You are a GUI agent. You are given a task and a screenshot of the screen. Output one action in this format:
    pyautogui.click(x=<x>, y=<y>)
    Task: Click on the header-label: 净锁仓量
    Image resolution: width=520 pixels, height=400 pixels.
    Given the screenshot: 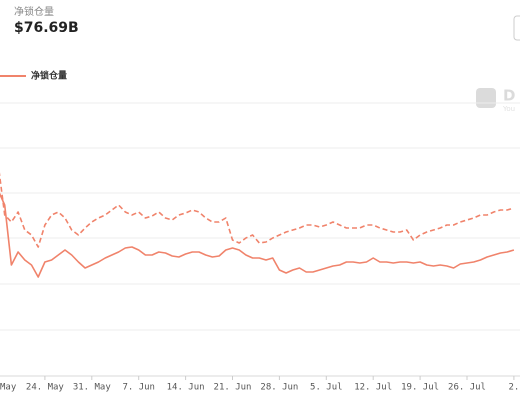 What is the action you would take?
    pyautogui.click(x=34, y=11)
    